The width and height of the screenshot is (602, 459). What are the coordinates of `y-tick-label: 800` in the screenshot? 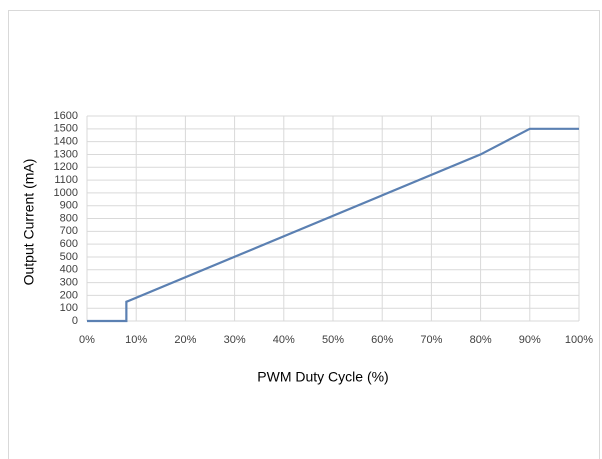 It's located at (69, 218).